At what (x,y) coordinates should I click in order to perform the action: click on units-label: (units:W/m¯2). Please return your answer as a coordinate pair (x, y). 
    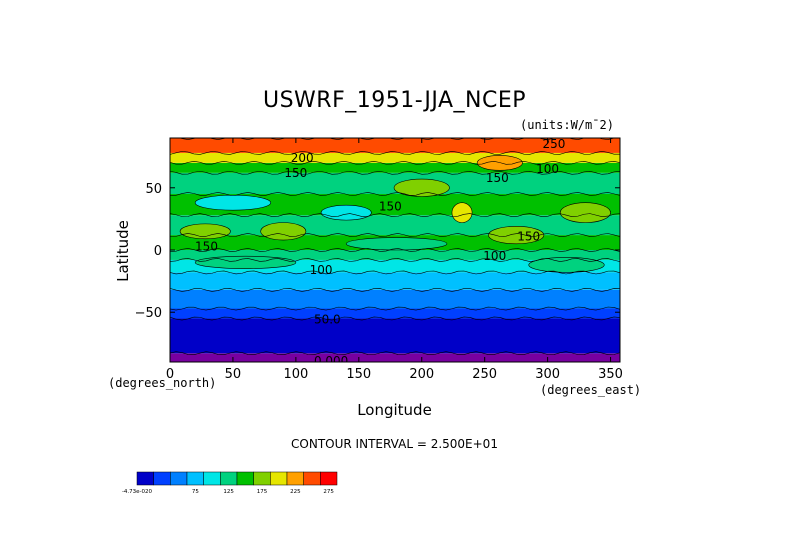
    Looking at the image, I should click on (567, 125).